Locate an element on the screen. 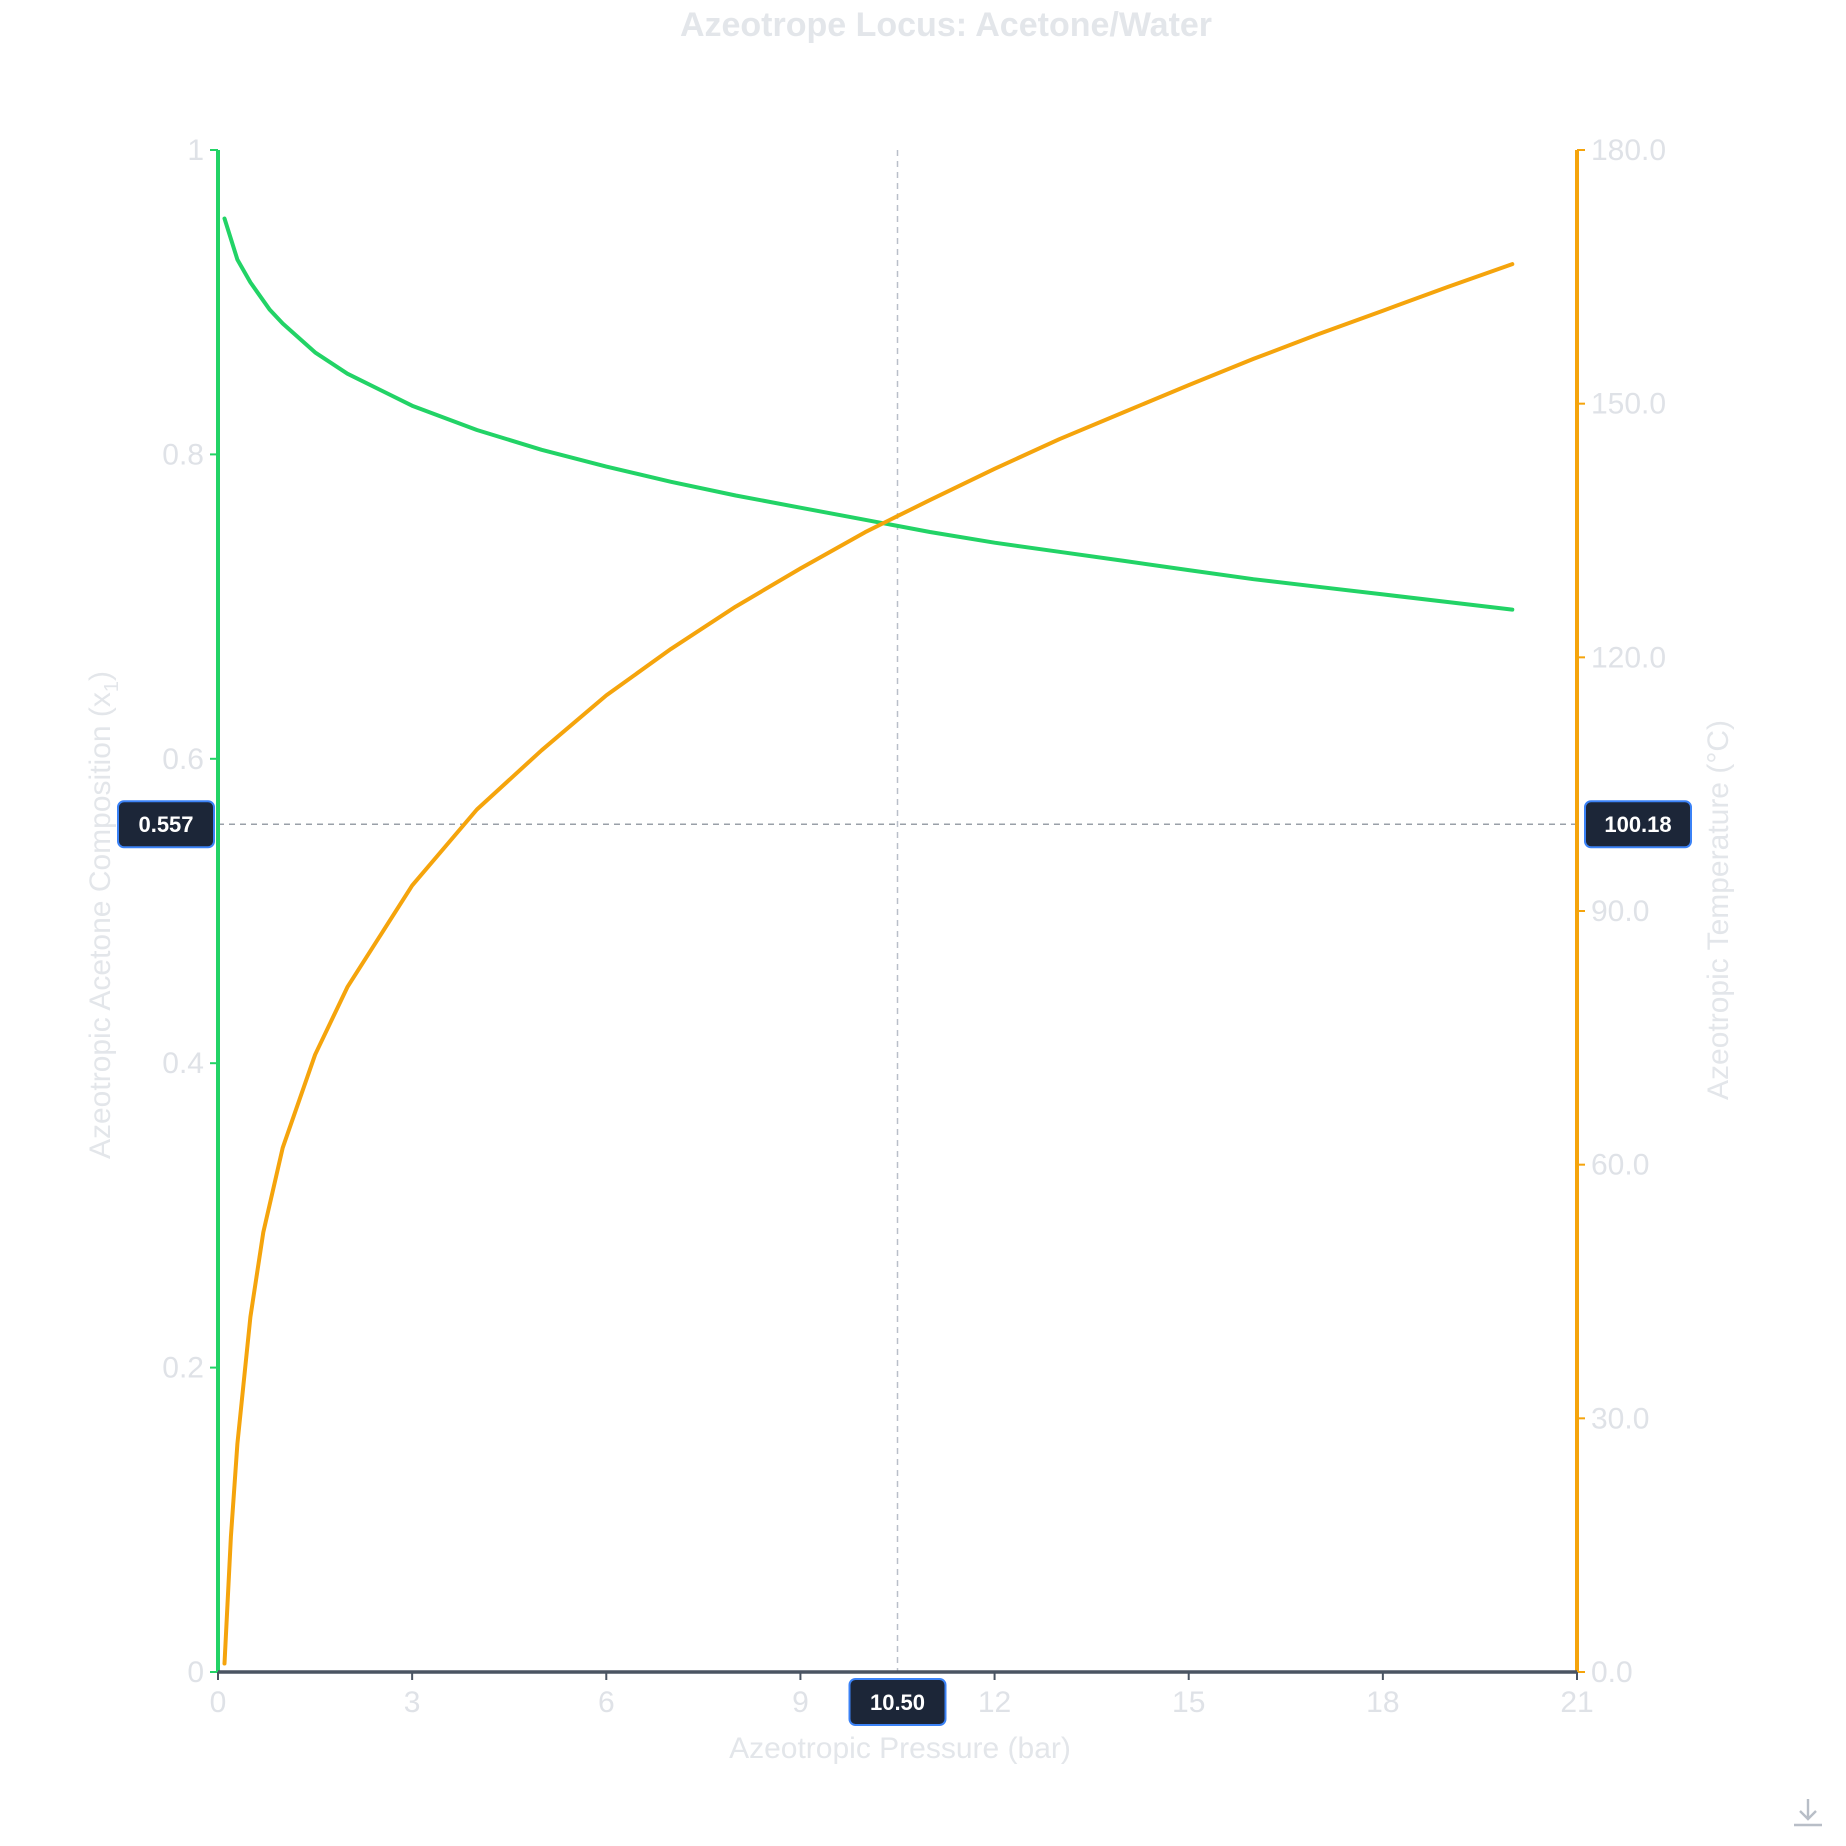 This screenshot has width=1846, height=1846. left-tick-label: 0.8 is located at coordinates (183, 454).